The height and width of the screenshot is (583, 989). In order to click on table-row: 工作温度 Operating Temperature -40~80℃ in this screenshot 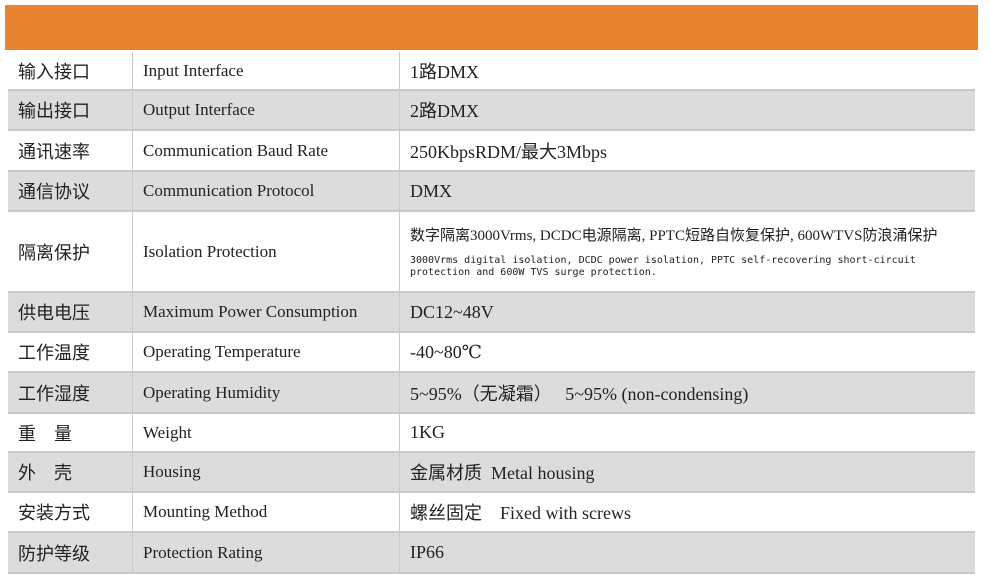, I will do `click(491, 353)`.